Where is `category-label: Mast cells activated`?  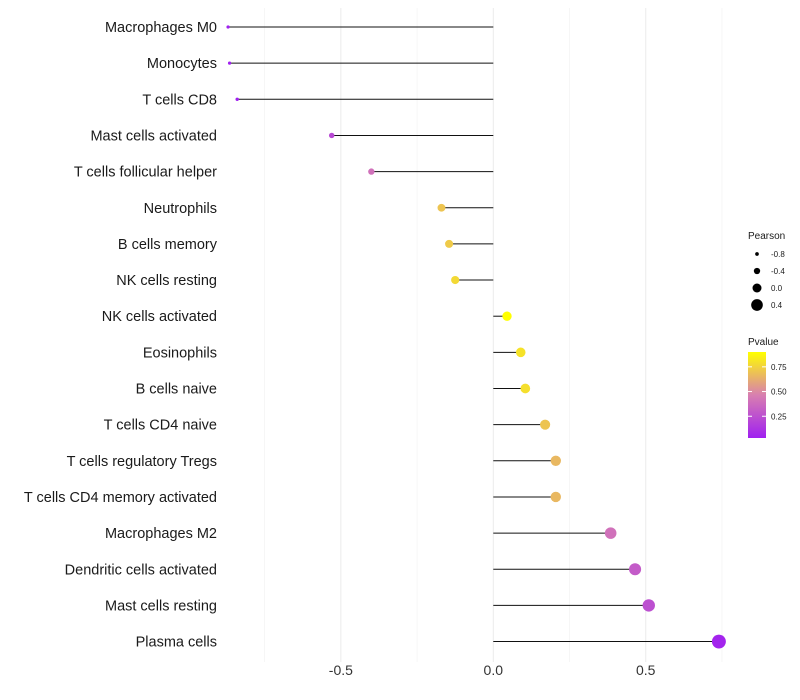
category-label: Mast cells activated is located at coordinates (153, 136).